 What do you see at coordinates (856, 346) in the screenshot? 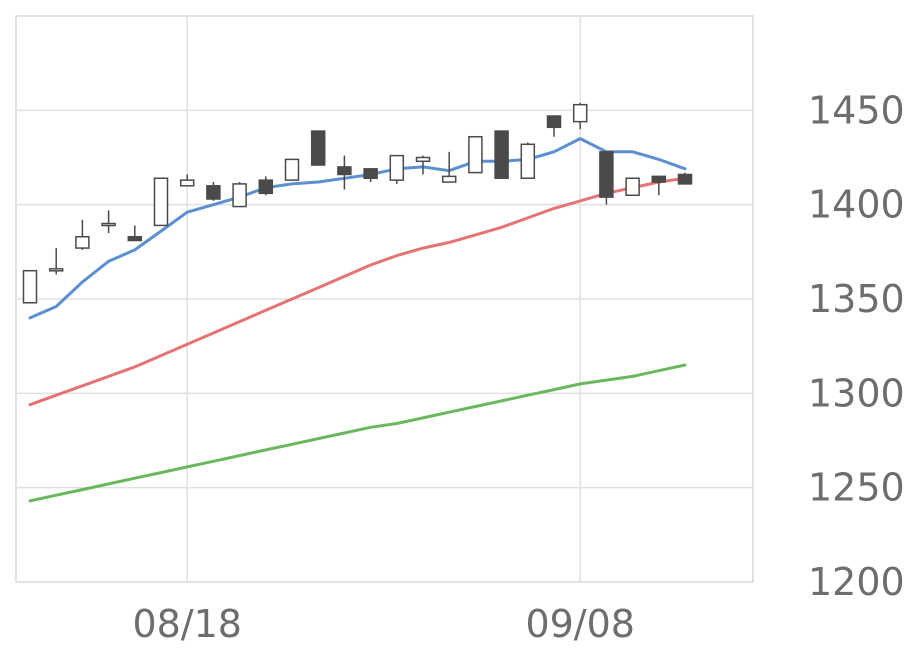
I see `y-axis-tick-labels: 1200 1250 1300 1350 1400 1450` at bounding box center [856, 346].